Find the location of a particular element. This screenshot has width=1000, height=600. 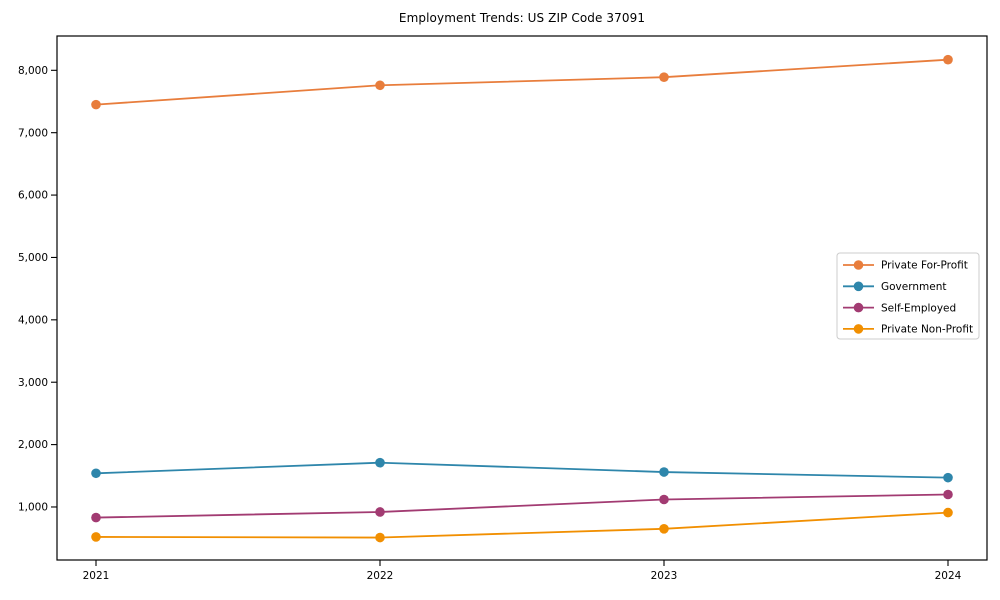

y-axis-tick-label: 8,000 is located at coordinates (33, 71).